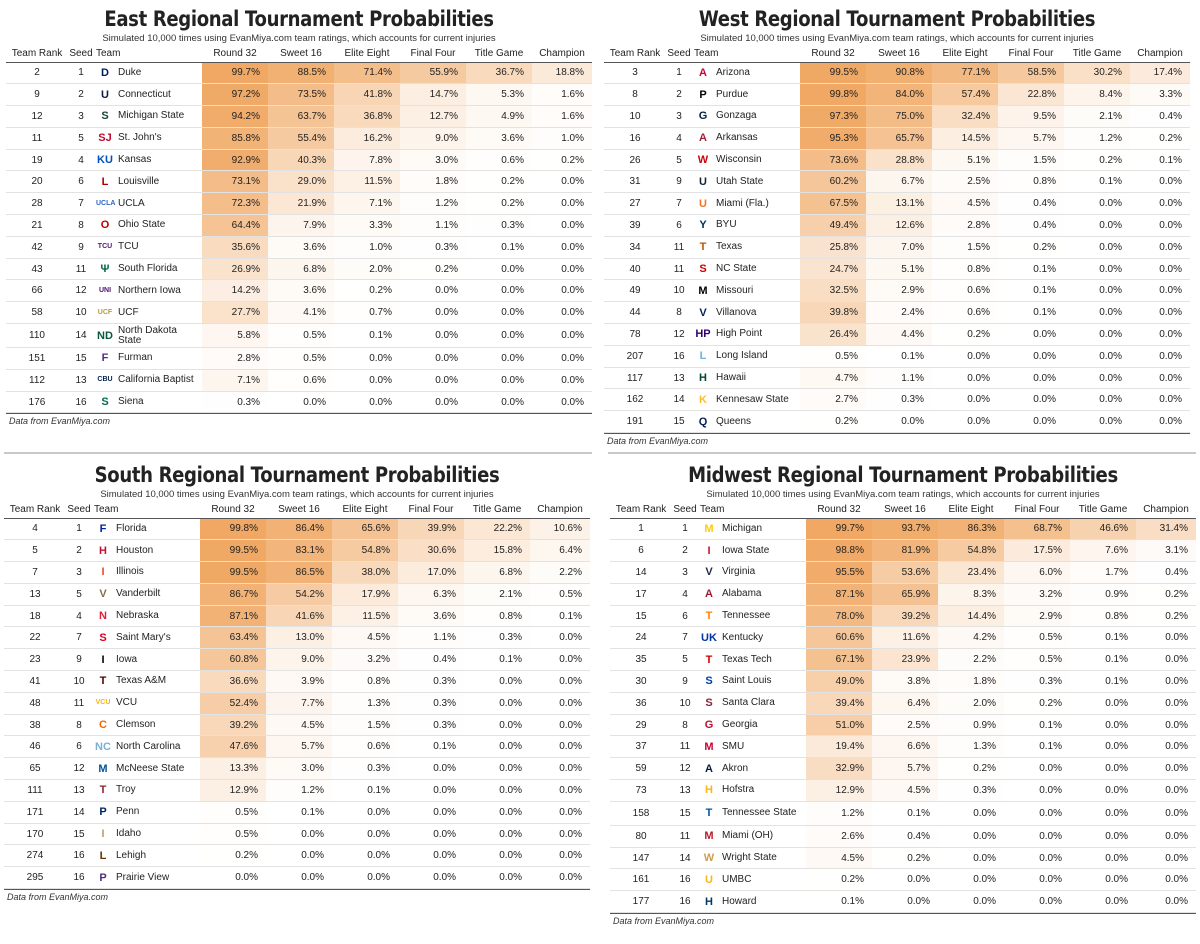  Describe the element at coordinates (497, 616) in the screenshot. I see `probability-cell: 0.8%` at that location.